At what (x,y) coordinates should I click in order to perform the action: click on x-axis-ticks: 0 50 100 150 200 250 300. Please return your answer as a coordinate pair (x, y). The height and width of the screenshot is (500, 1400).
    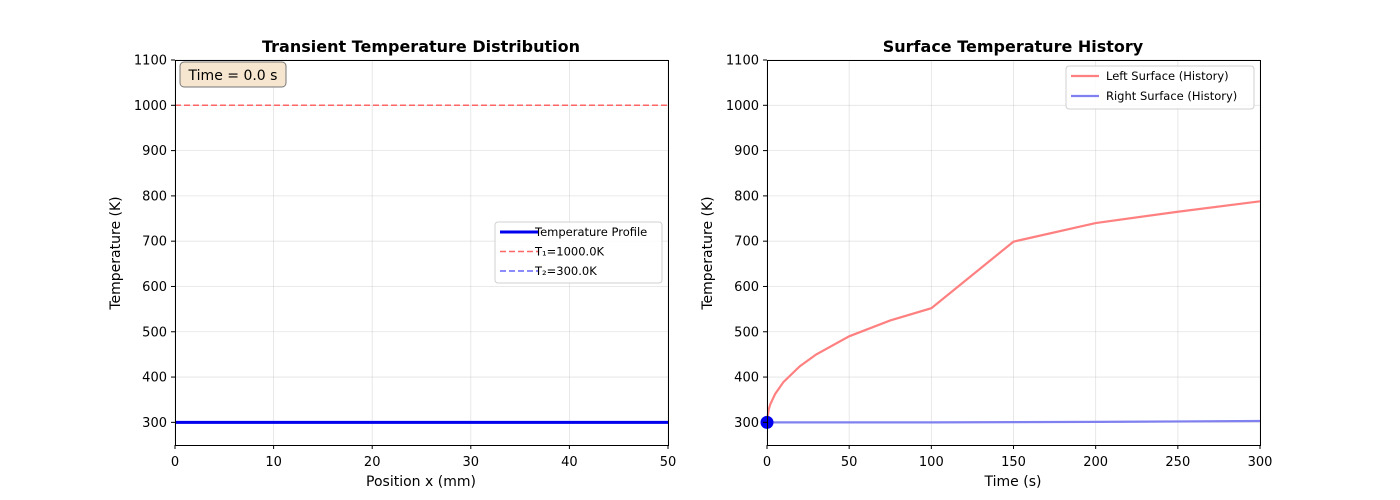
    Looking at the image, I should click on (1018, 457).